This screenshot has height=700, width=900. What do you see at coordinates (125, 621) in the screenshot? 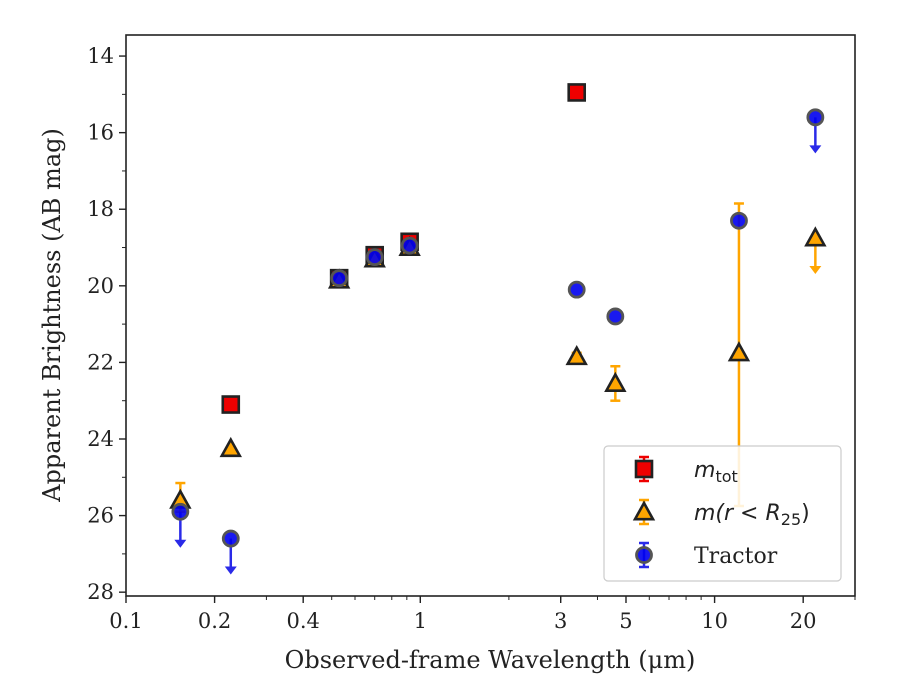
I see `x-tick-label: 0.1` at bounding box center [125, 621].